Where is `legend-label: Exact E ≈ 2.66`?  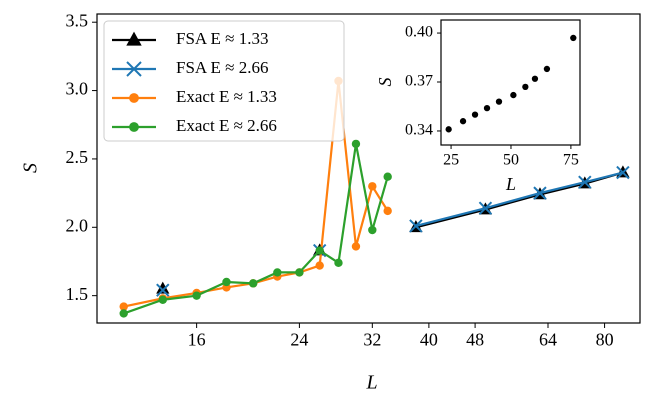 legend-label: Exact E ≈ 2.66 is located at coordinates (226, 125).